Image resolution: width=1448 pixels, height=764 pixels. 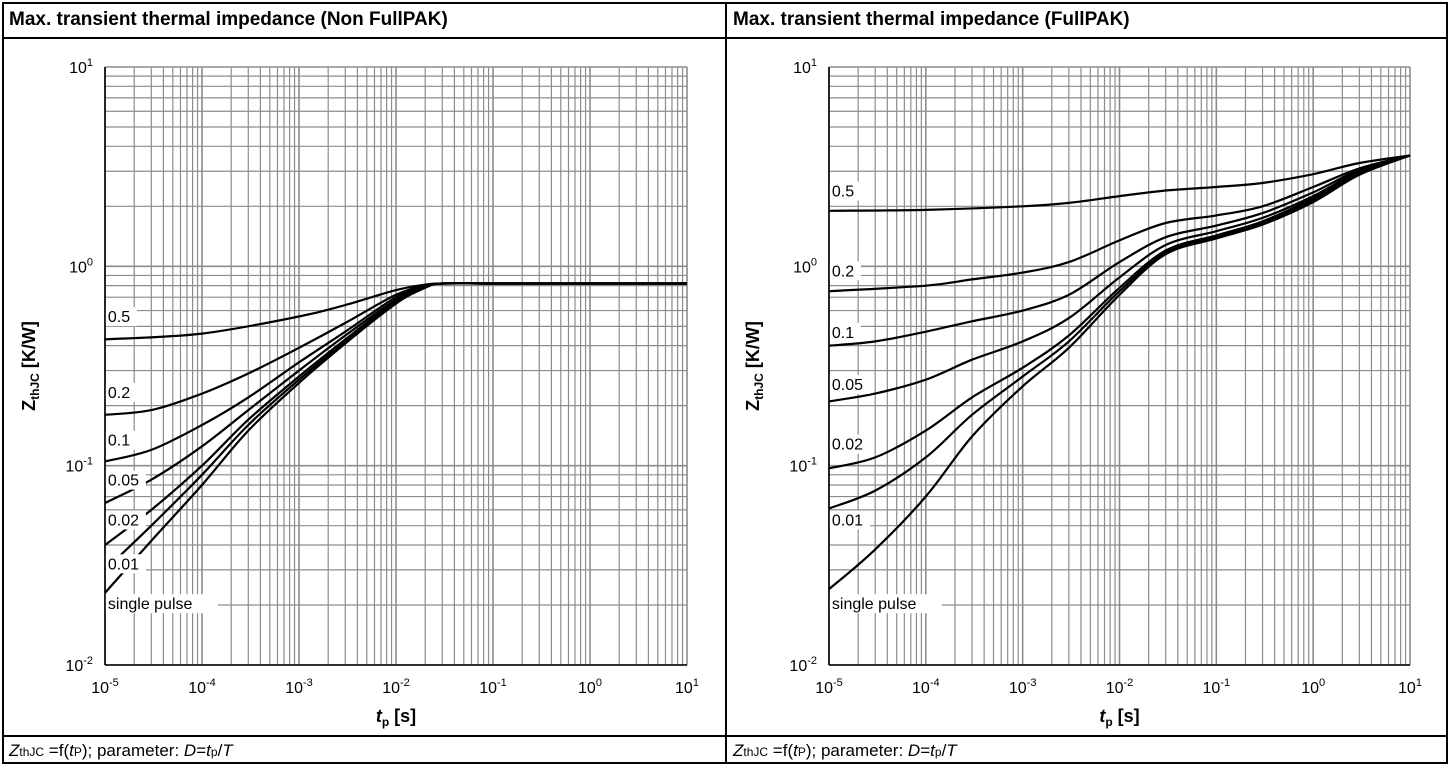 I want to click on left-series-labels: 0.5 0.2 0.1 0.05 0.02 0.01 single pulse, so click(x=161, y=460).